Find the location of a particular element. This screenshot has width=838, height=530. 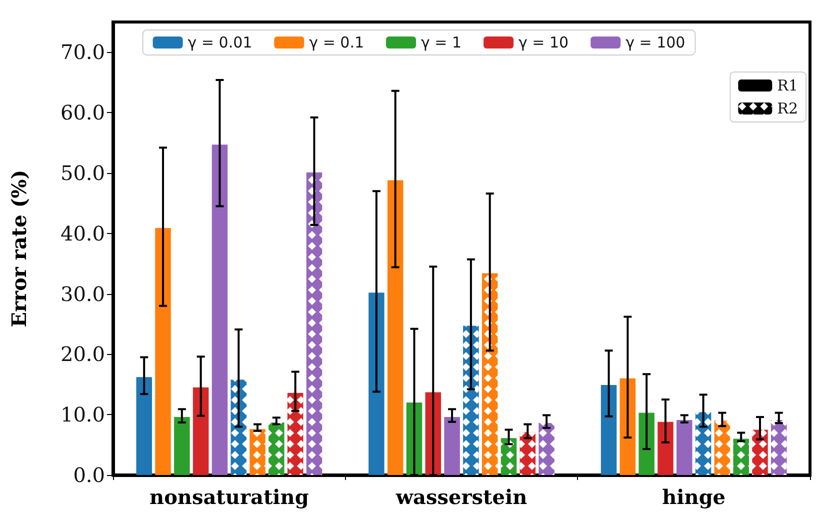

y-tick-label: 60.0 is located at coordinates (82, 112).